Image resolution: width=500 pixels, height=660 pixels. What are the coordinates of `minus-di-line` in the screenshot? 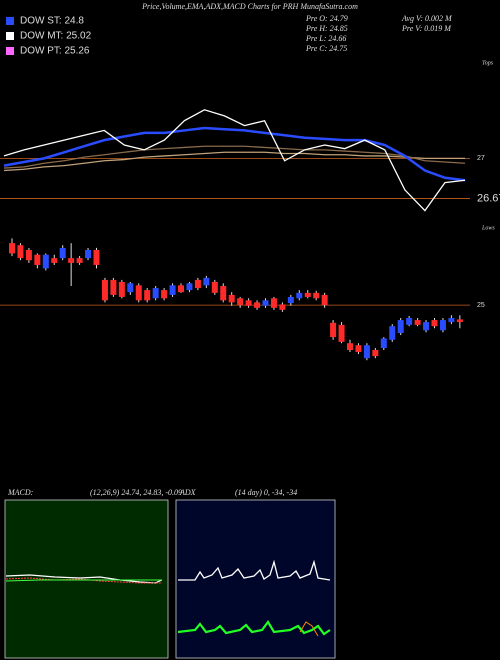 It's located at (309, 629).